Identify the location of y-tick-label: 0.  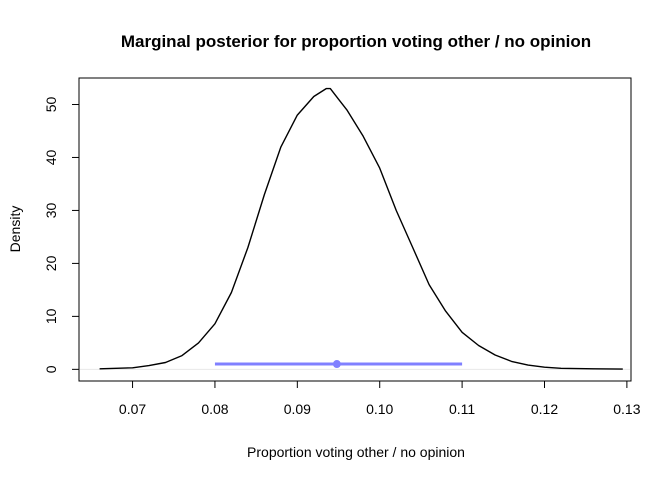
(51, 369).